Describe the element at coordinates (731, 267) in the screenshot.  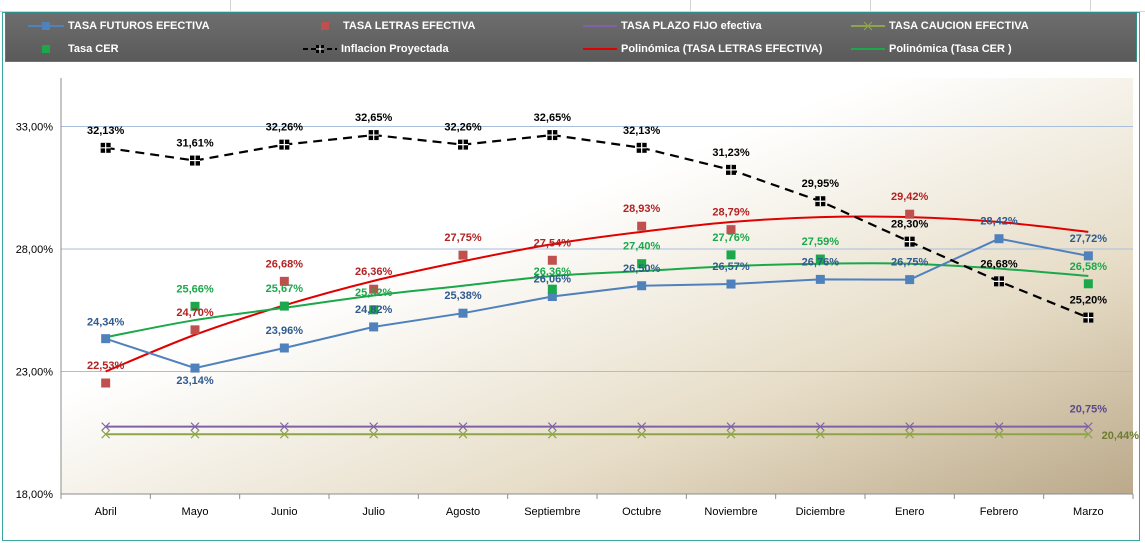
I see `data-label-series-0: 26,57%` at that location.